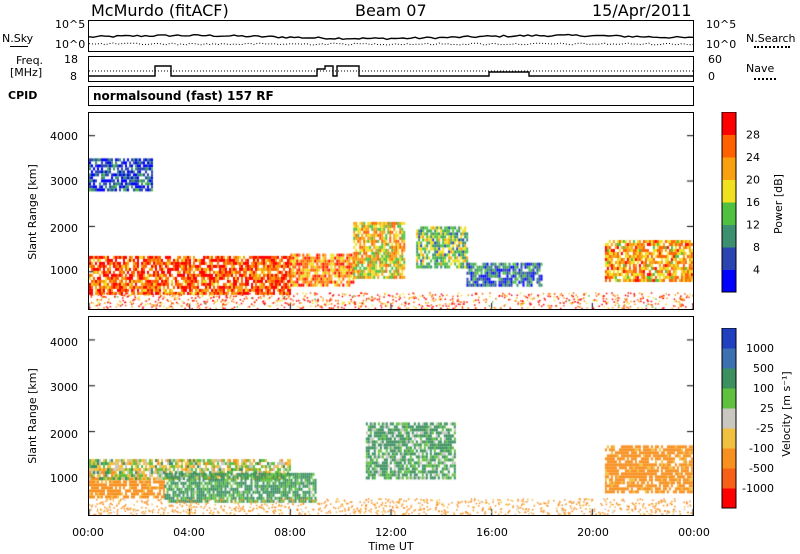 The height and width of the screenshot is (554, 800). I want to click on xtick-0000: 00:00, so click(88, 532).